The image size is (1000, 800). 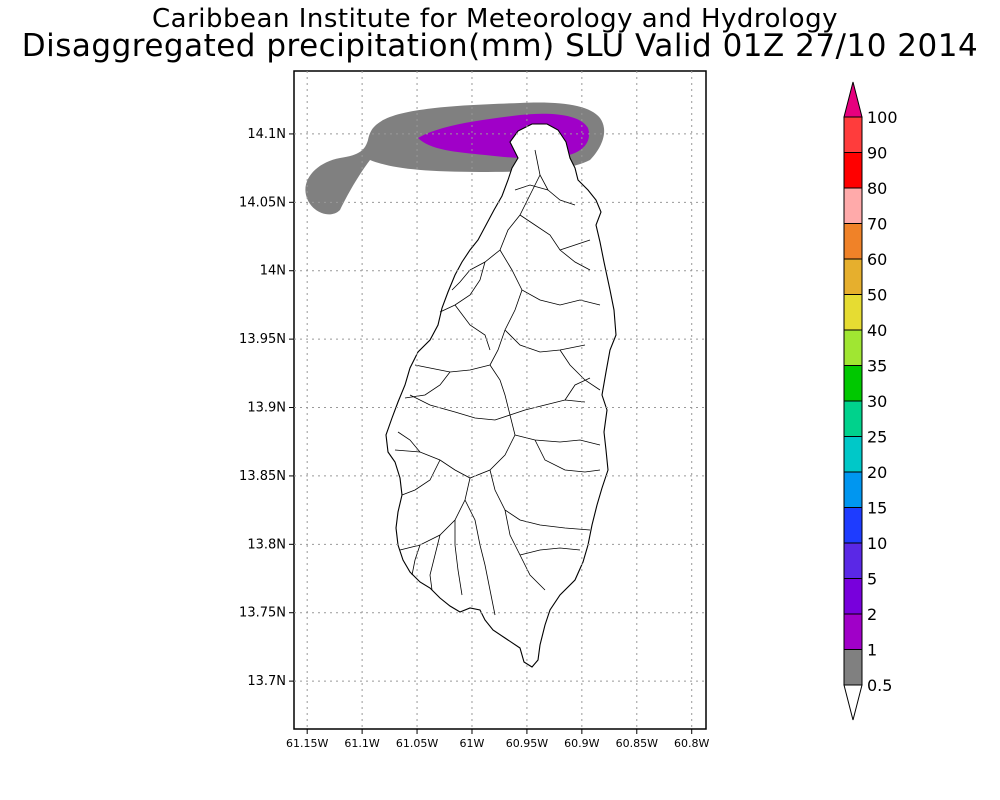 I want to click on legend-top-triangle, so click(x=853, y=99).